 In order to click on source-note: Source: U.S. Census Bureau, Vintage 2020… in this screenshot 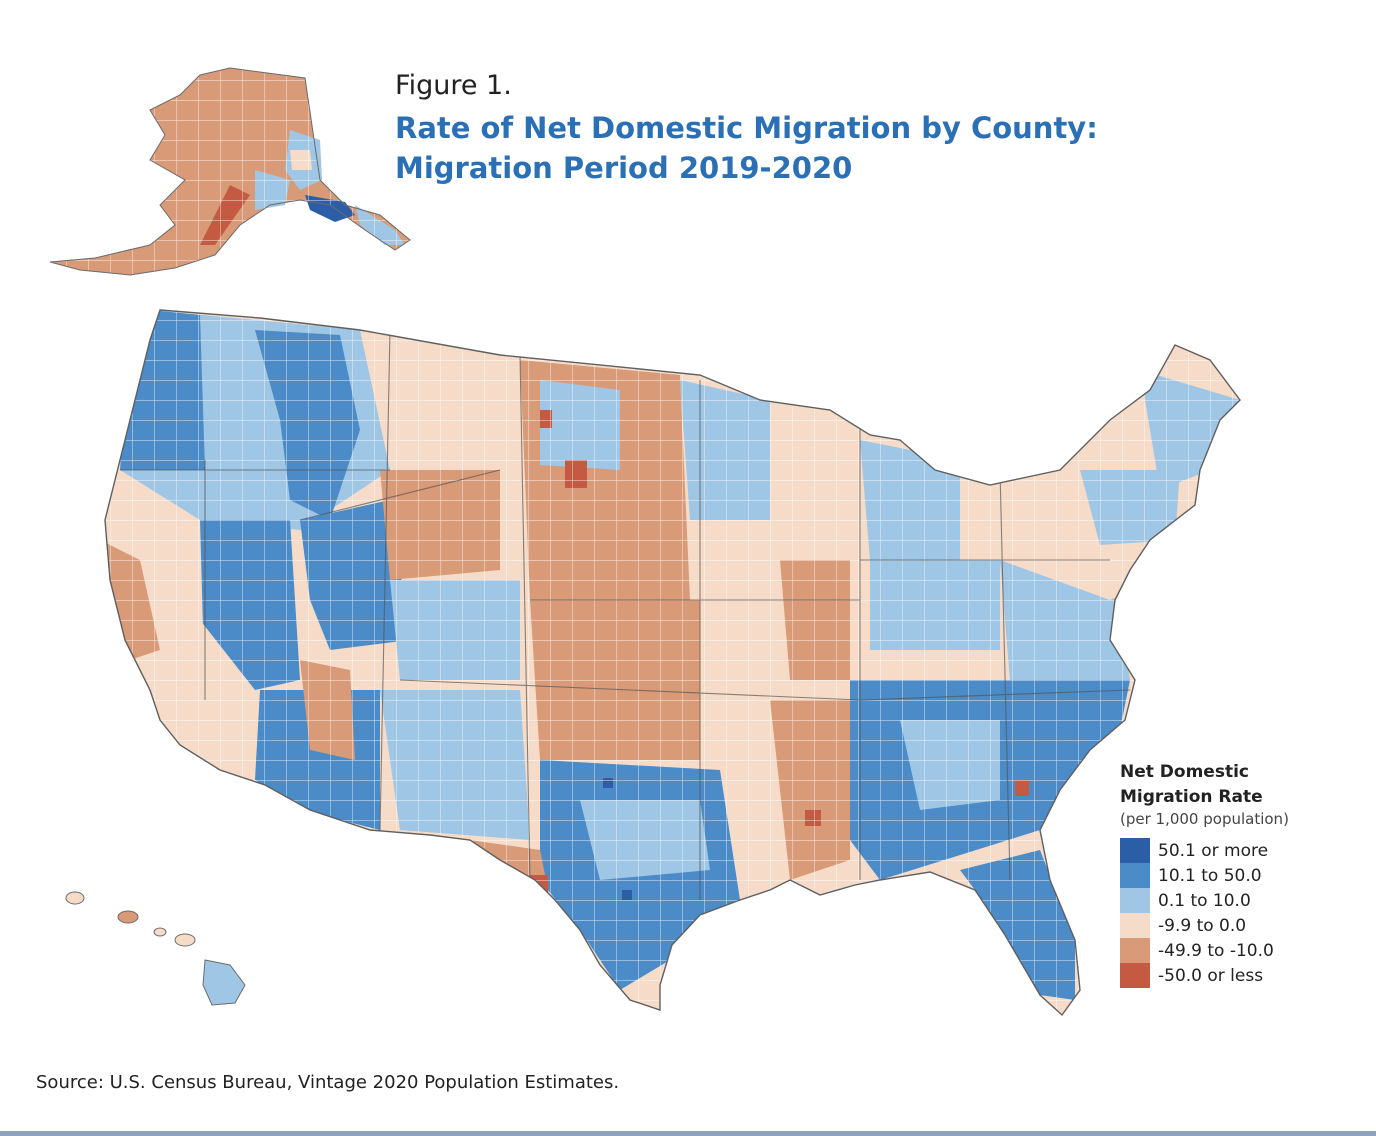, I will do `click(328, 1082)`.